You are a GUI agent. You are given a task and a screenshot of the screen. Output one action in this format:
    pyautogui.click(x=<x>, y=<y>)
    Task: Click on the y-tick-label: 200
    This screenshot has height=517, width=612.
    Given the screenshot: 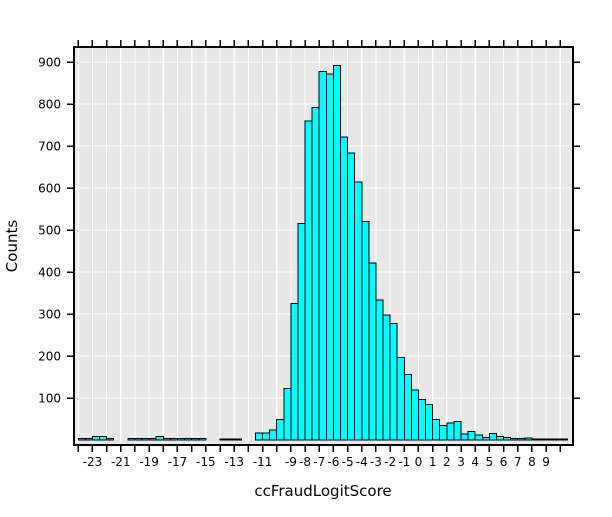 What is the action you would take?
    pyautogui.click(x=49, y=357)
    